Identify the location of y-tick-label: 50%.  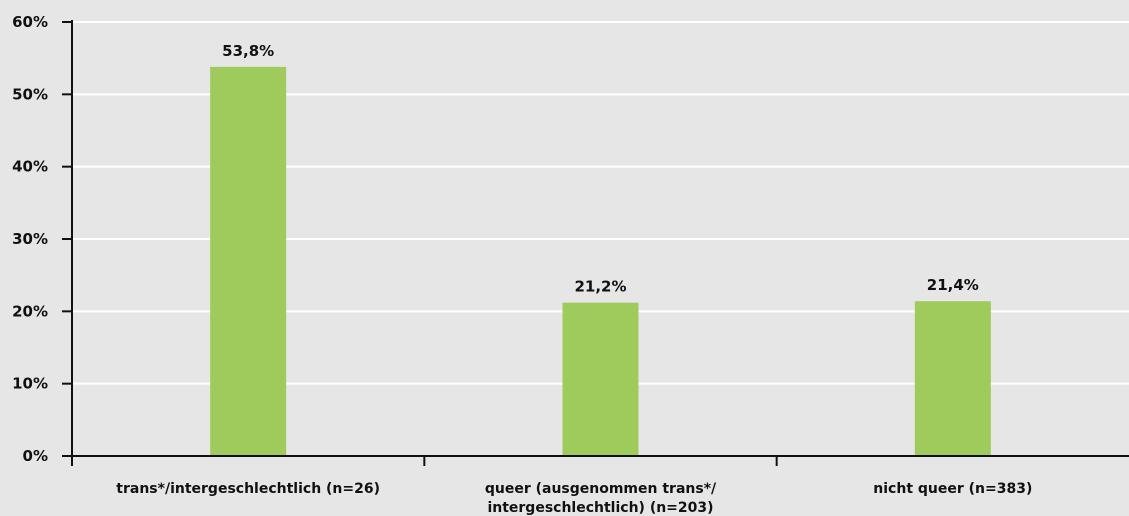
(30, 94).